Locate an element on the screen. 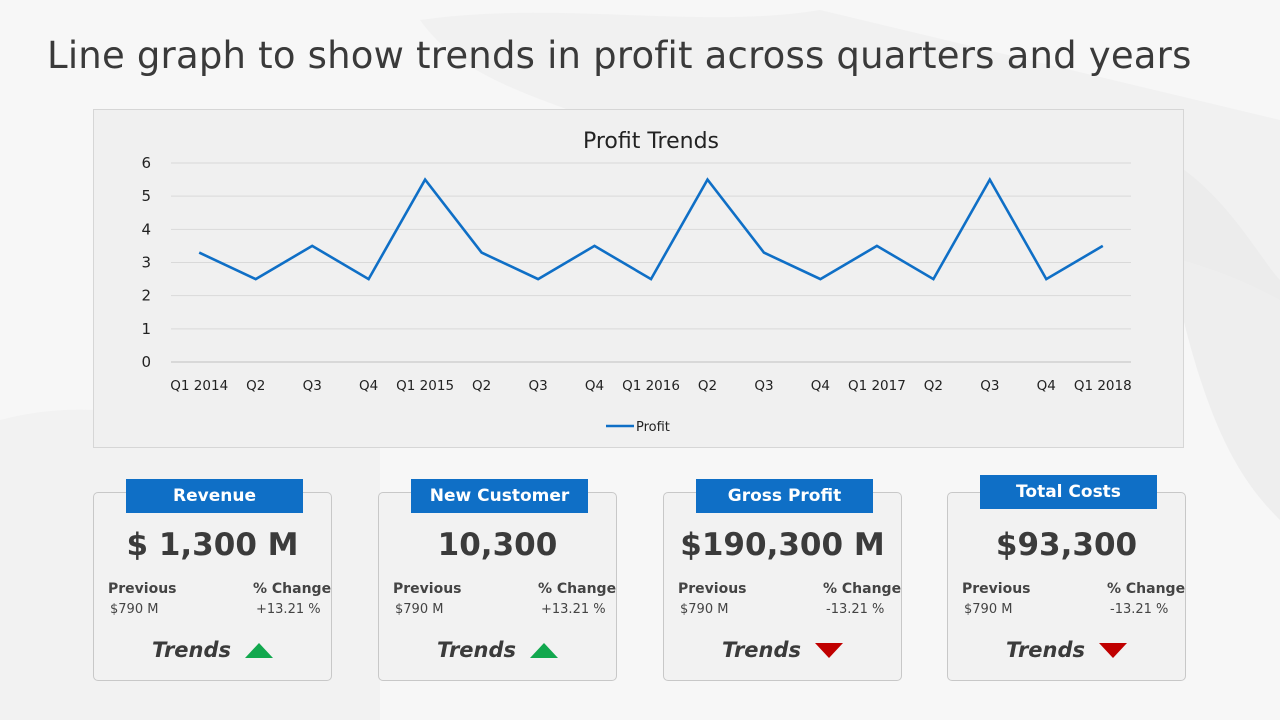  y-tick-label: 4 is located at coordinates (146, 229).